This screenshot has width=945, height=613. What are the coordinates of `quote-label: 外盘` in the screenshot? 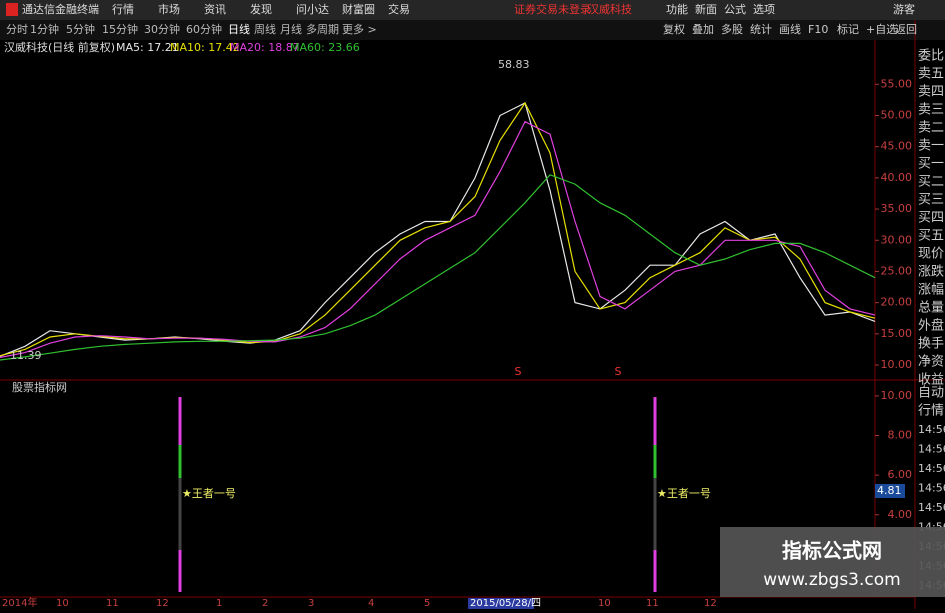 It's located at (931, 326).